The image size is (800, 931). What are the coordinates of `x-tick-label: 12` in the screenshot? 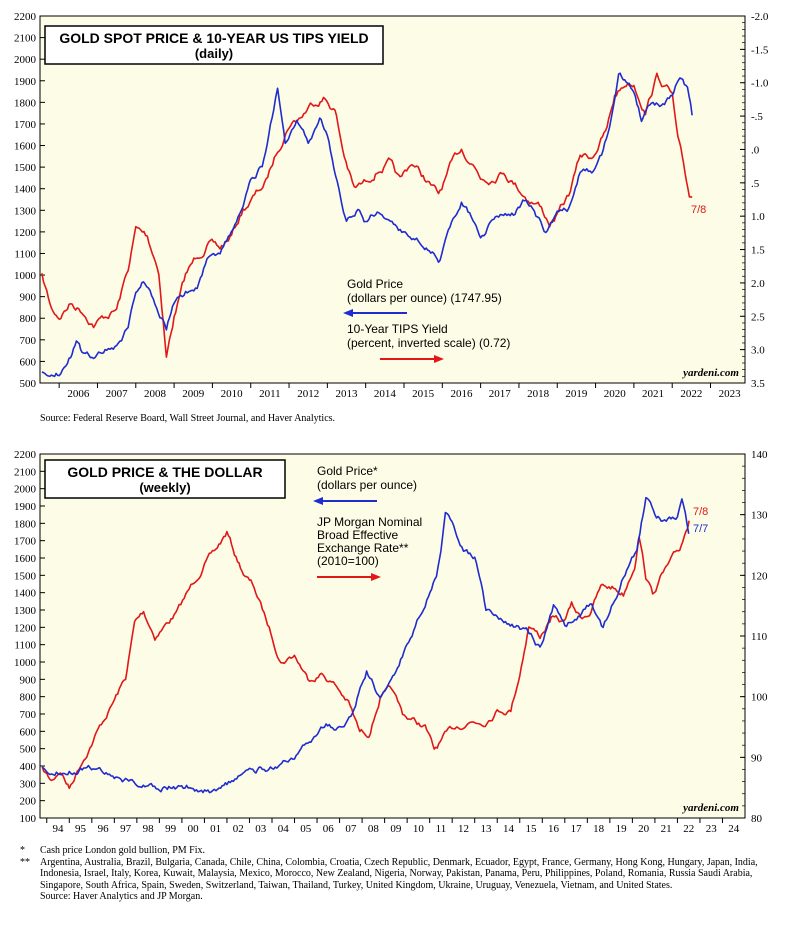 It's located at (463, 829).